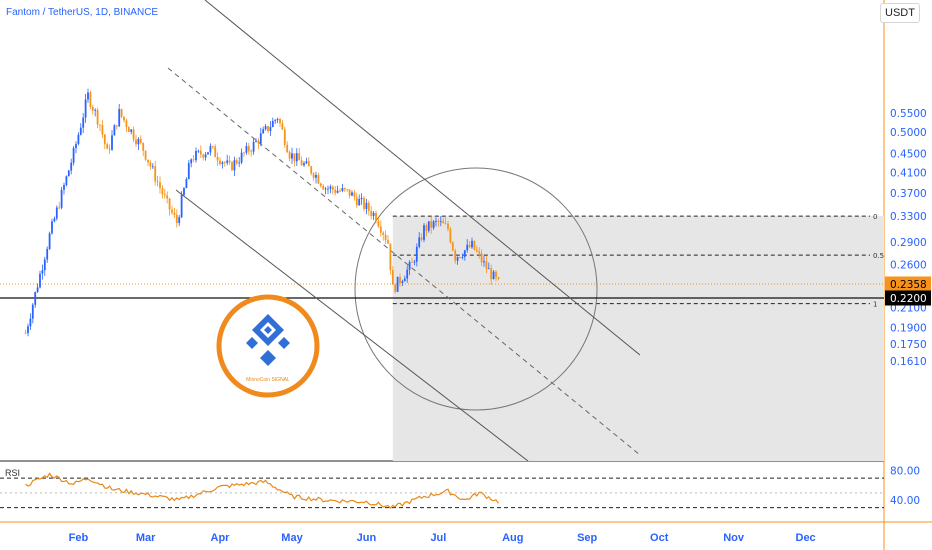 This screenshot has width=932, height=550. What do you see at coordinates (587, 538) in the screenshot?
I see `time-axis-label: Sep` at bounding box center [587, 538].